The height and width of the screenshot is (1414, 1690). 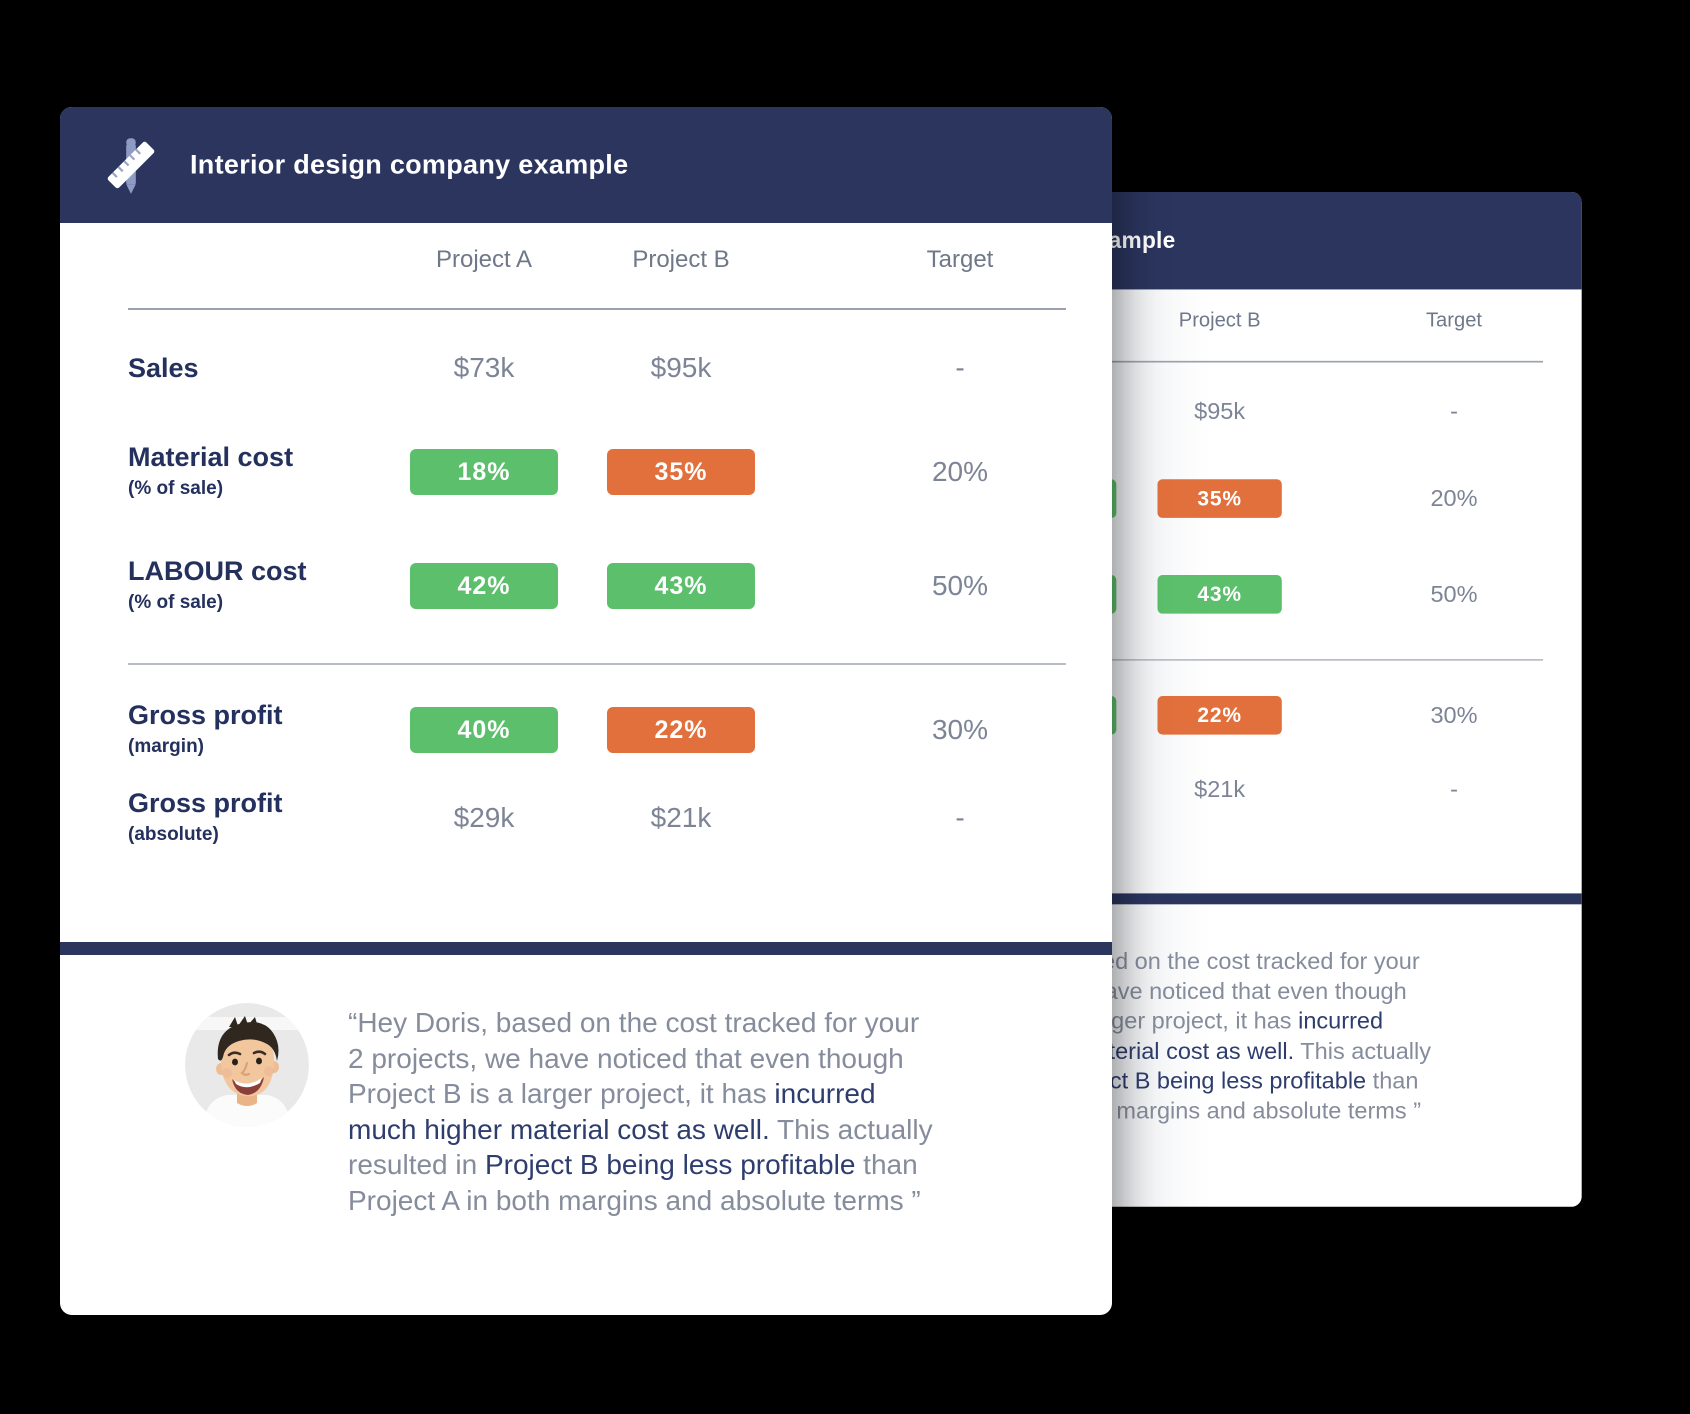 I want to click on table-row-material-cost: Material cost (% of sale) 18% 35% 20%, so click(x=597, y=472).